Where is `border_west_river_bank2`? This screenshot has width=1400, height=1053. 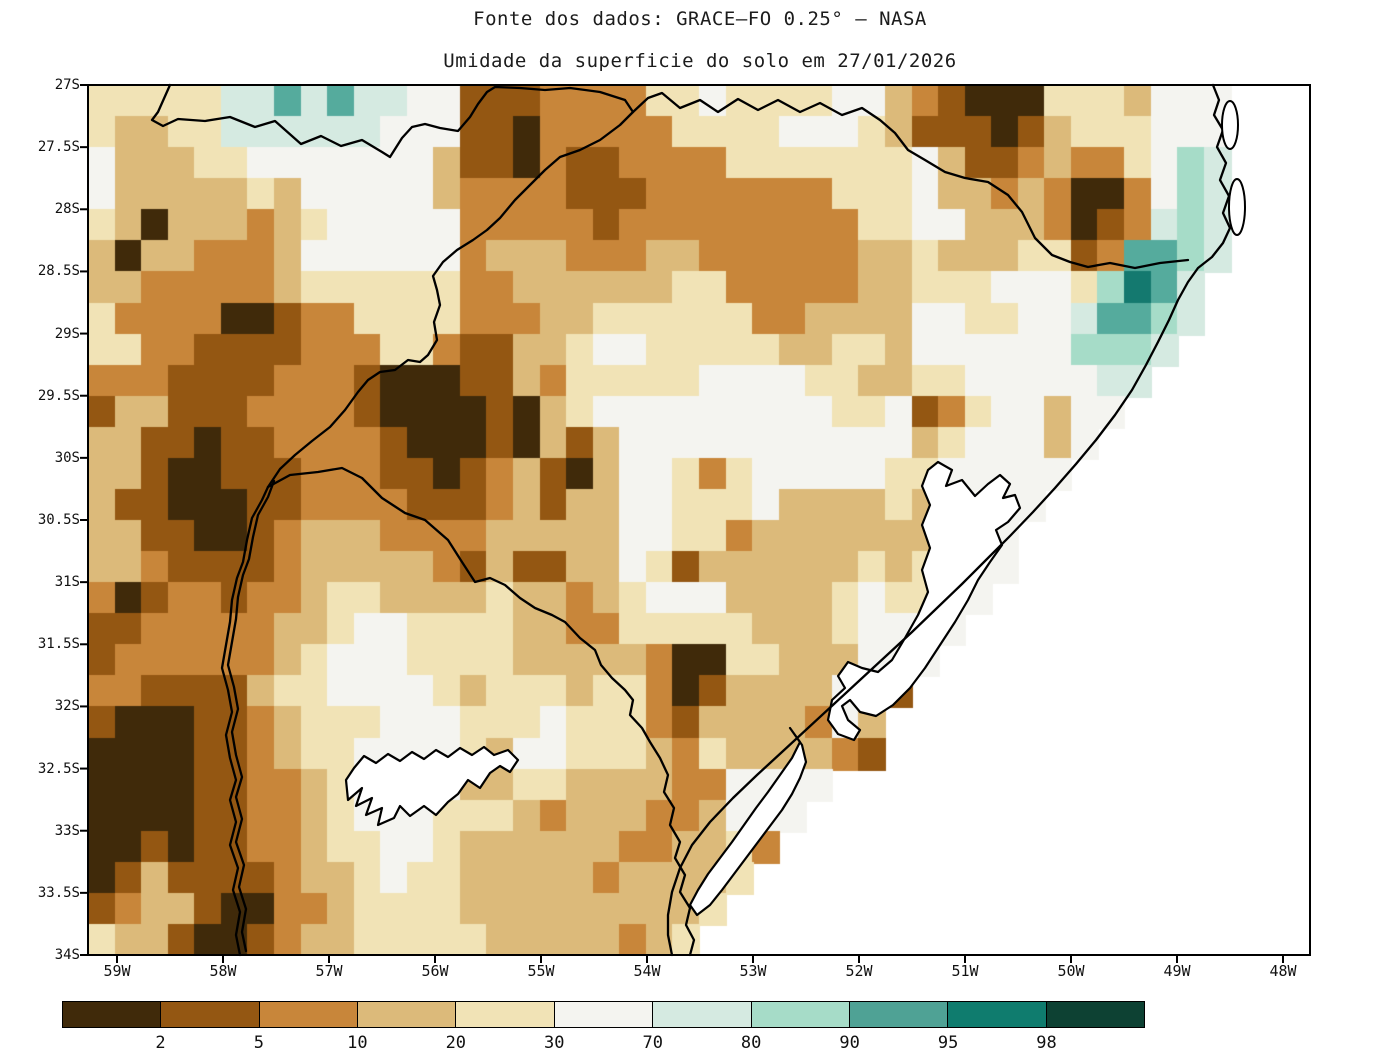
border_west_river_bank2 is located at coordinates (251, 716).